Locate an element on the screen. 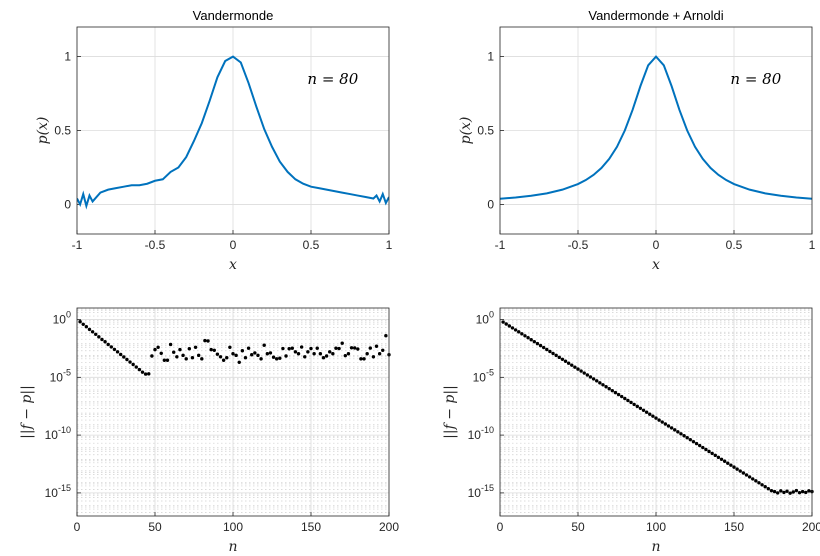  x-axis-label: n is located at coordinates (655, 547).